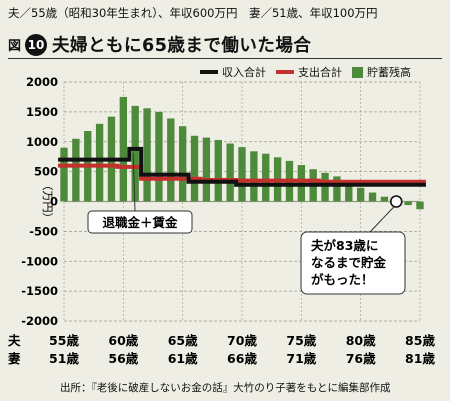  I want to click on legend-income-label: 収入合計, so click(244, 72).